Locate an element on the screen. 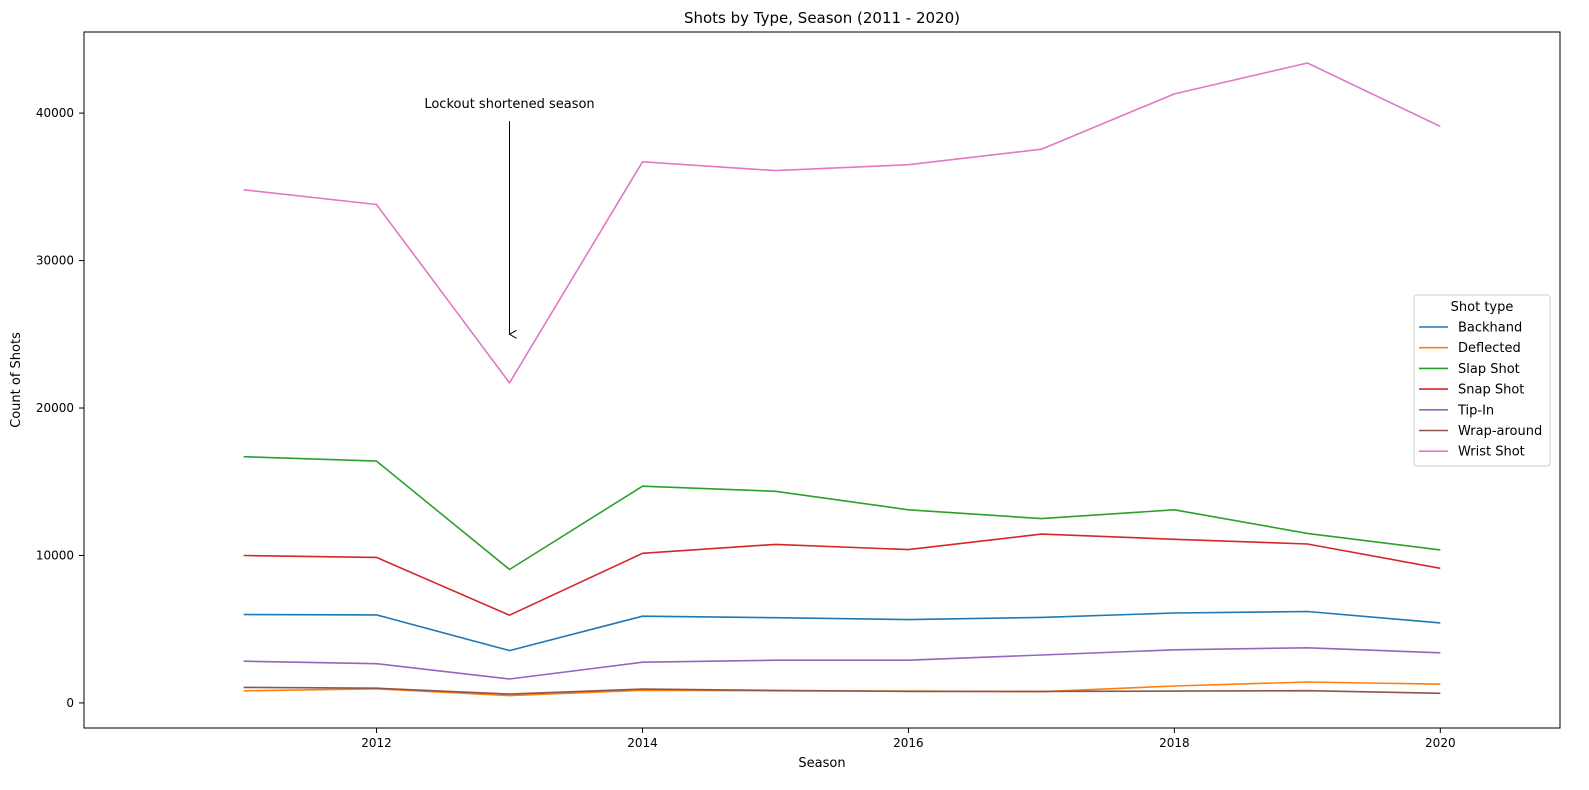  y-tick-label: 10000 is located at coordinates (55, 555).